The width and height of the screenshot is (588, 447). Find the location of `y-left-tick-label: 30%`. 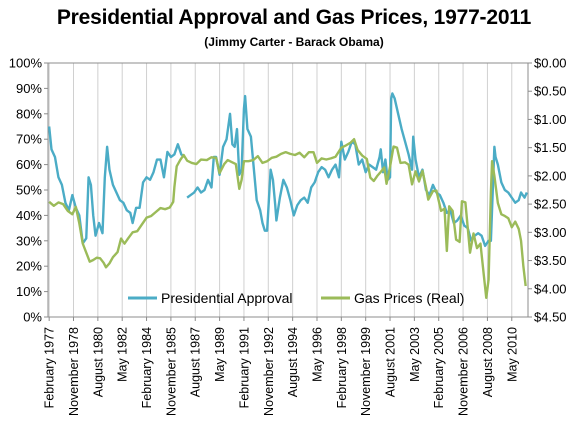

y-left-tick-label: 30% is located at coordinates (29, 240).